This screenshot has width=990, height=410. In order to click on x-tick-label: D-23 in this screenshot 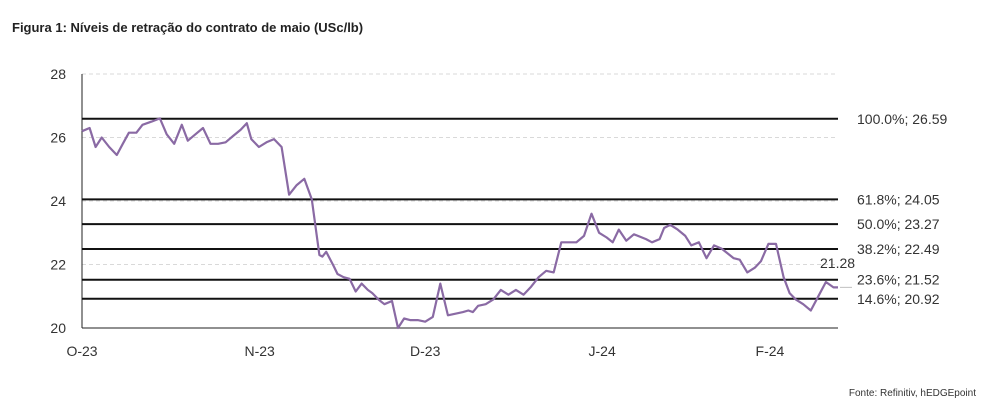, I will do `click(425, 351)`.